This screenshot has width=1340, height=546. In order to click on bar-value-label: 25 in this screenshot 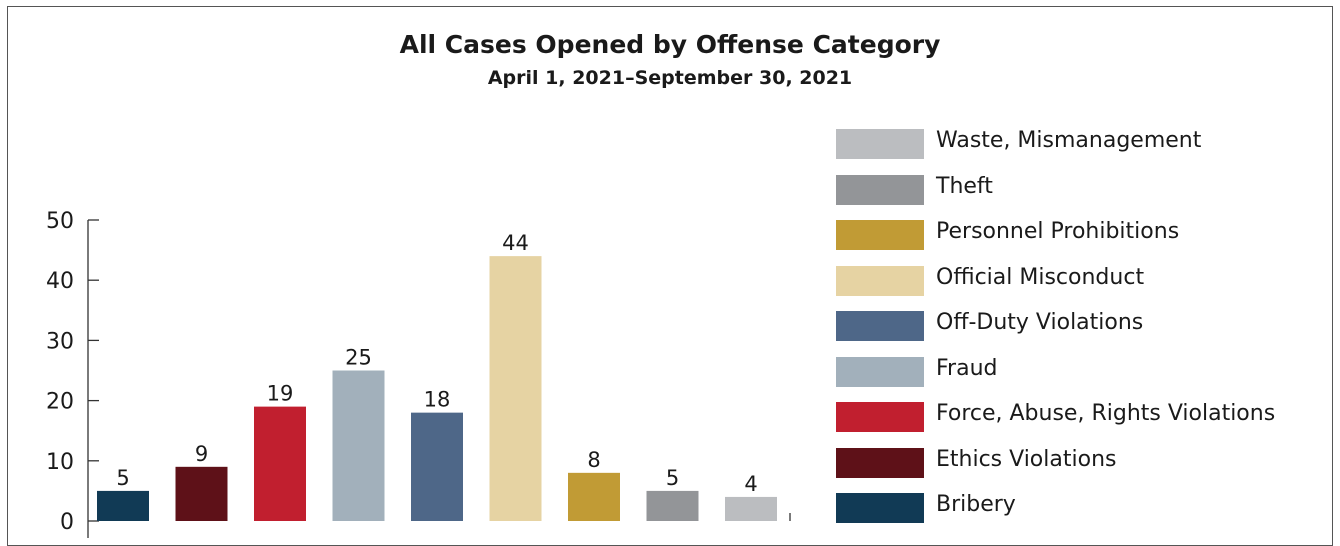, I will do `click(358, 358)`.